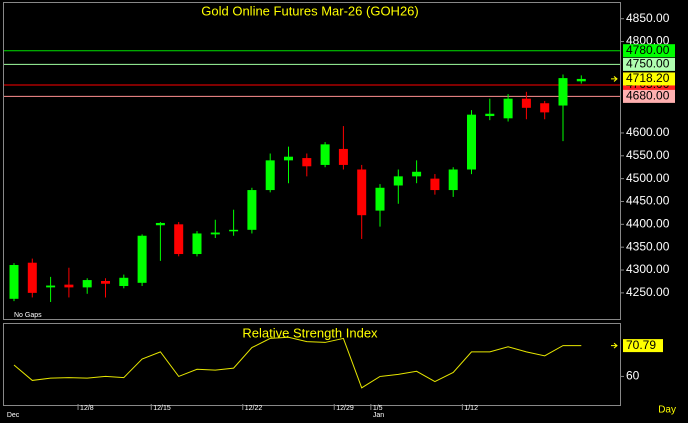 This screenshot has width=688, height=423. I want to click on rsi-title: Relative Strength Index, so click(310, 332).